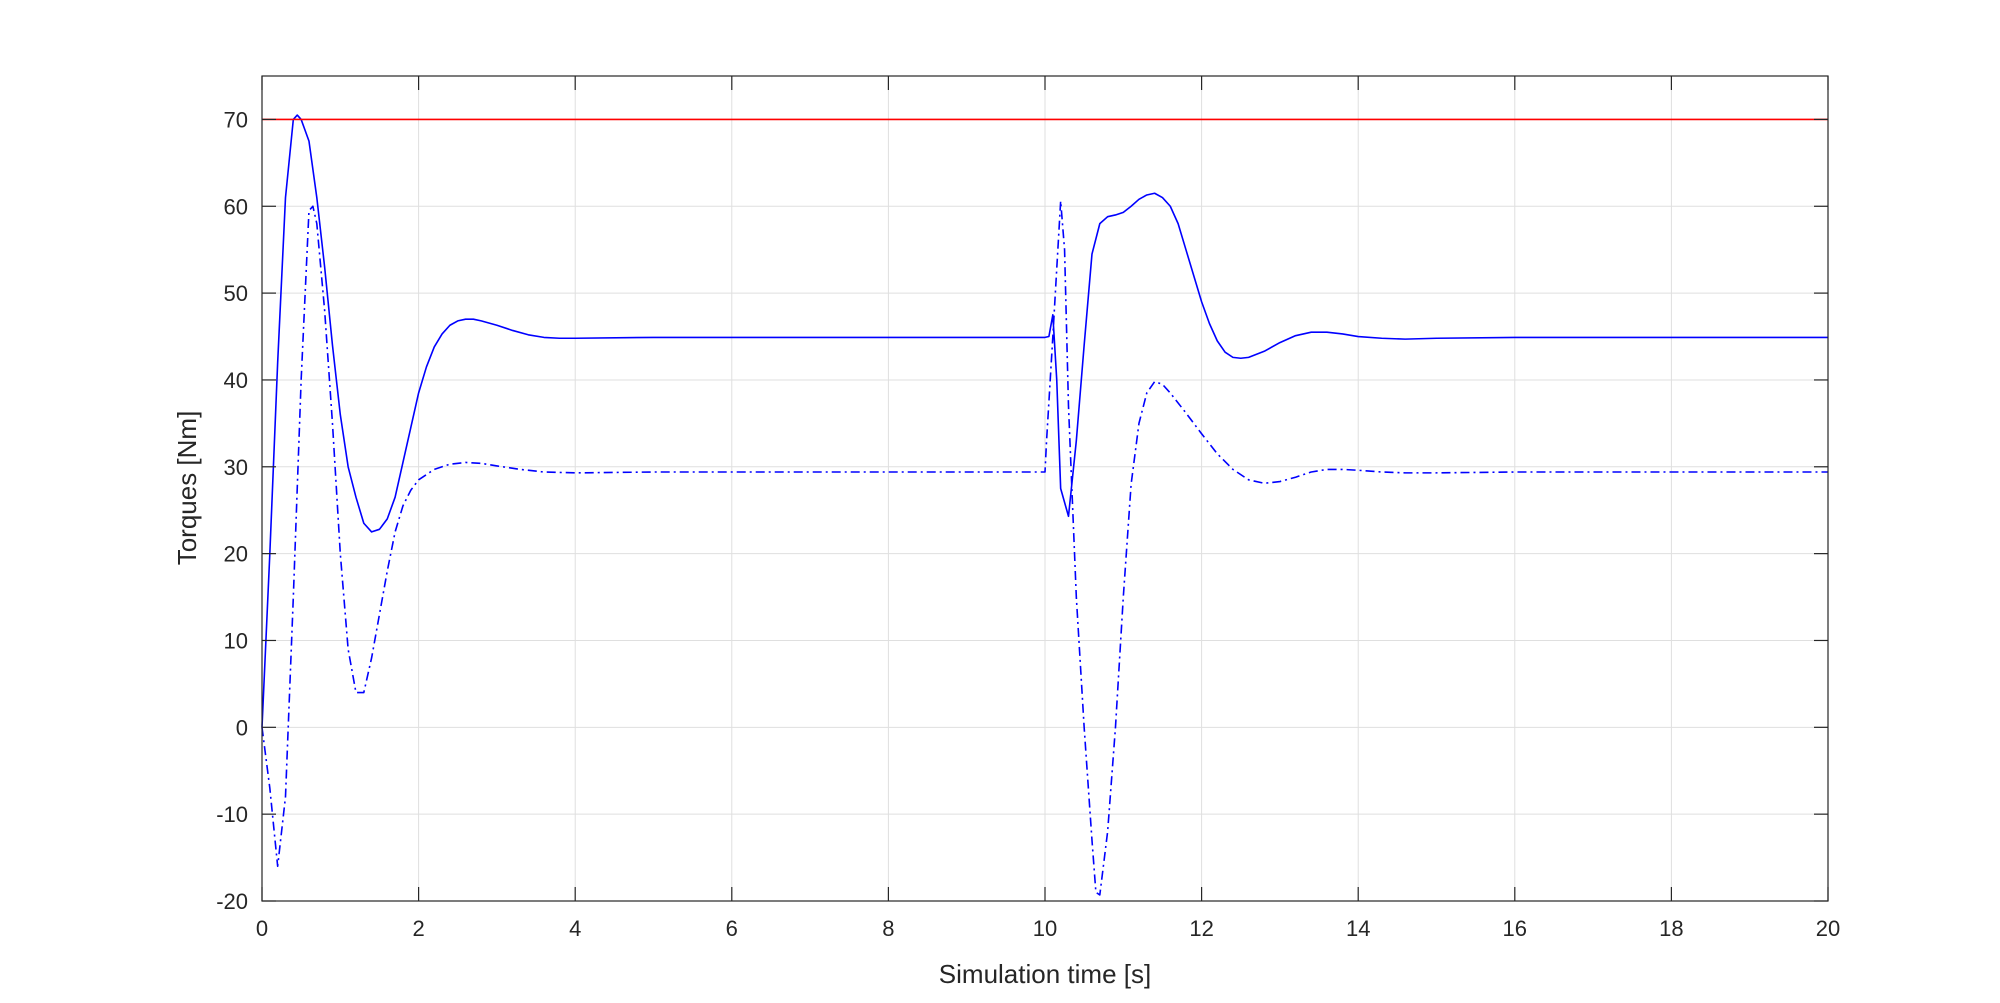 The image size is (2000, 1003). What do you see at coordinates (1828, 928) in the screenshot?
I see `x-tick-label: 20` at bounding box center [1828, 928].